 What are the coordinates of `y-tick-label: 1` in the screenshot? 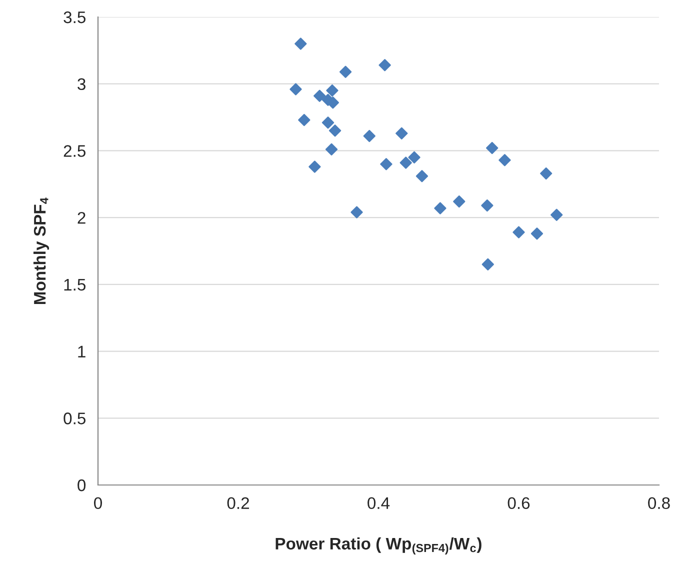 It's located at (82, 352).